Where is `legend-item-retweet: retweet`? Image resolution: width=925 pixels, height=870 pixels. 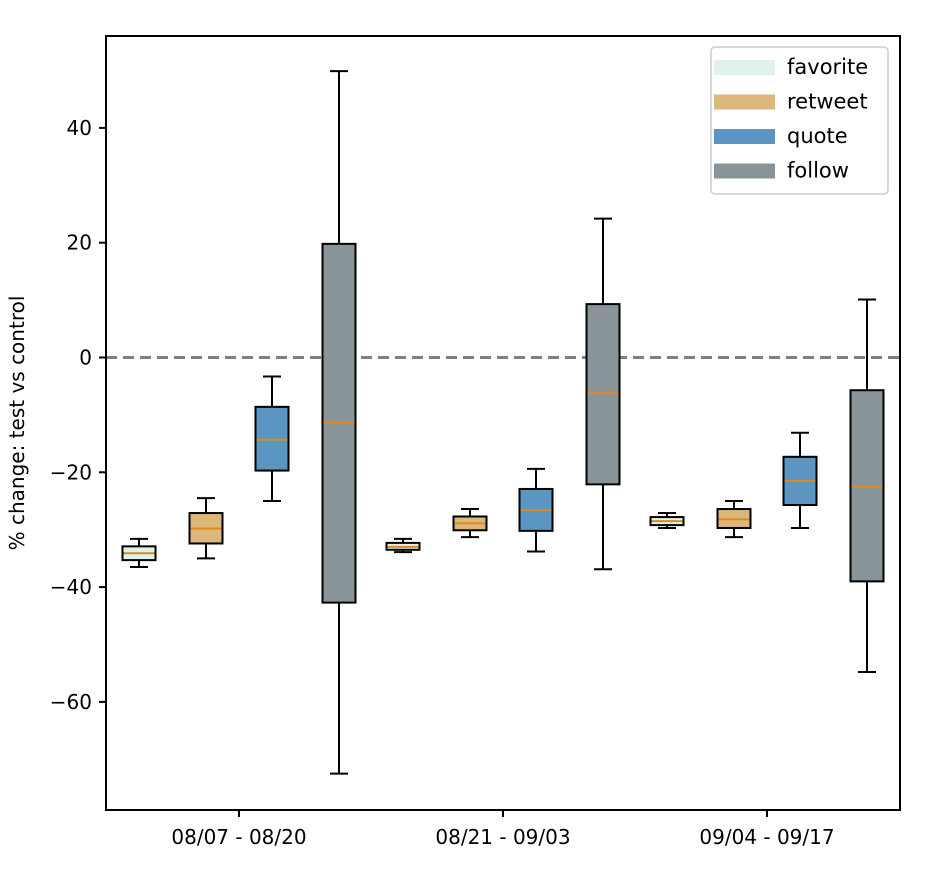 legend-item-retweet: retweet is located at coordinates (791, 102).